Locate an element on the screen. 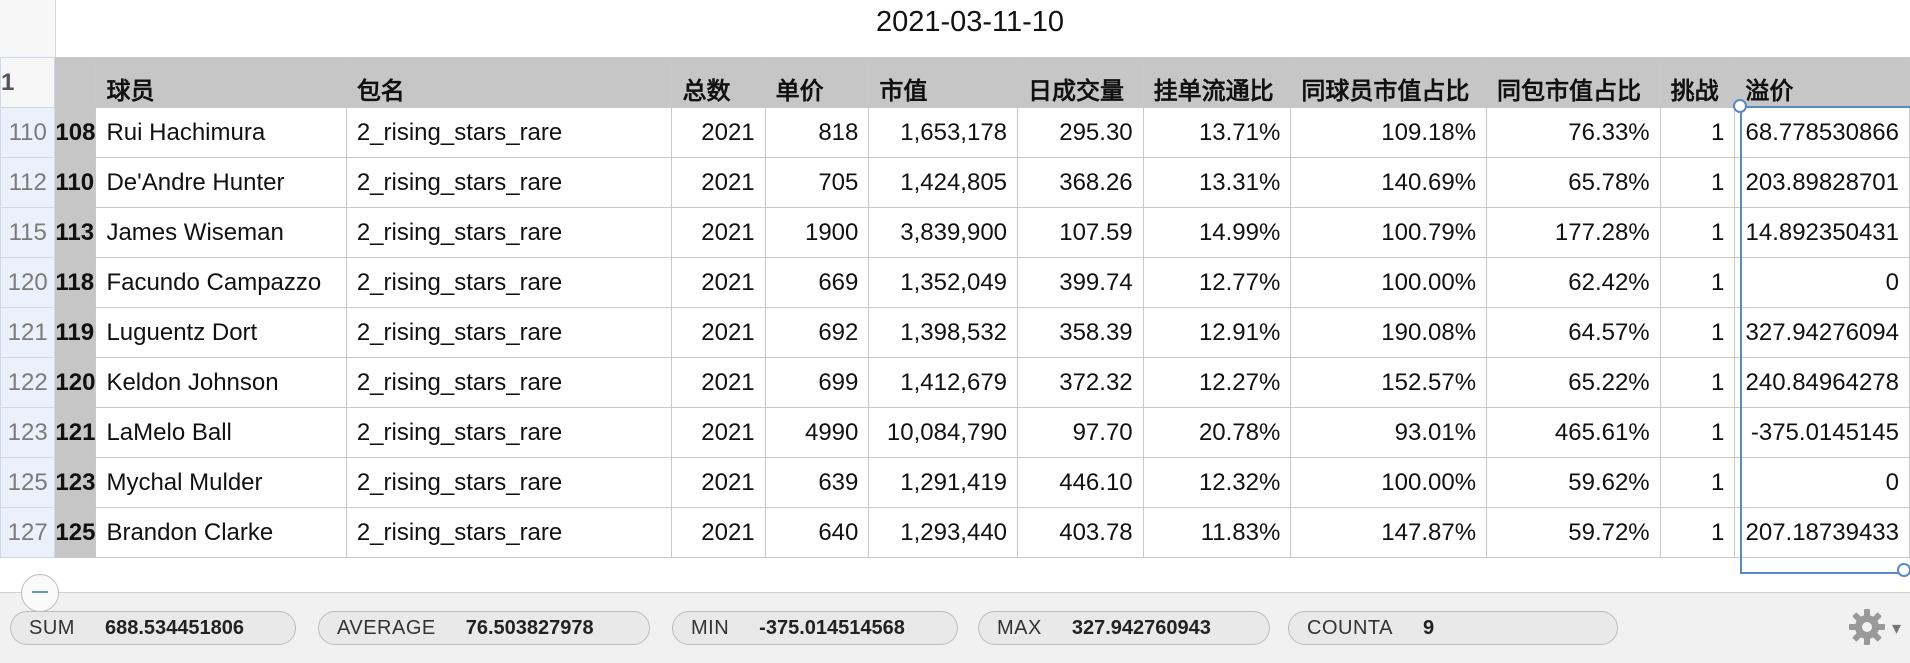 Image resolution: width=1910 pixels, height=663 pixels. index-cell: 121 is located at coordinates (75, 432).